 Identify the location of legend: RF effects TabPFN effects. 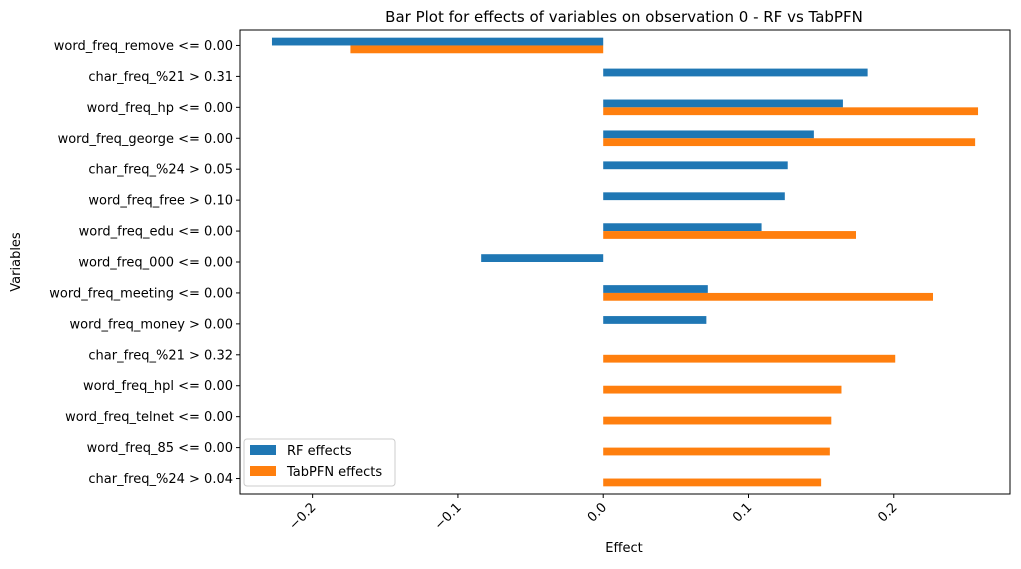
(319, 462).